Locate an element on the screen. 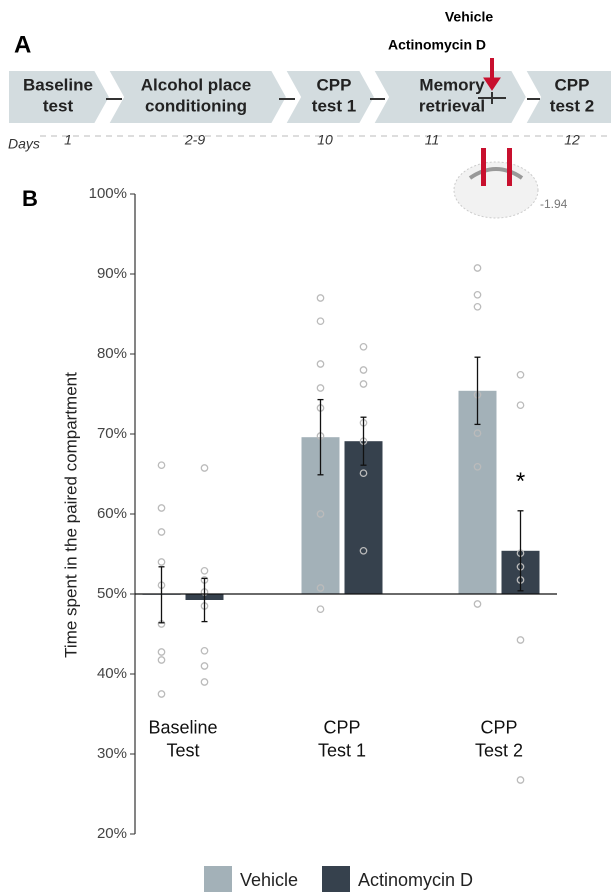 Image resolution: width=612 pixels, height=892 pixels. significance-mark: * is located at coordinates (520, 481).